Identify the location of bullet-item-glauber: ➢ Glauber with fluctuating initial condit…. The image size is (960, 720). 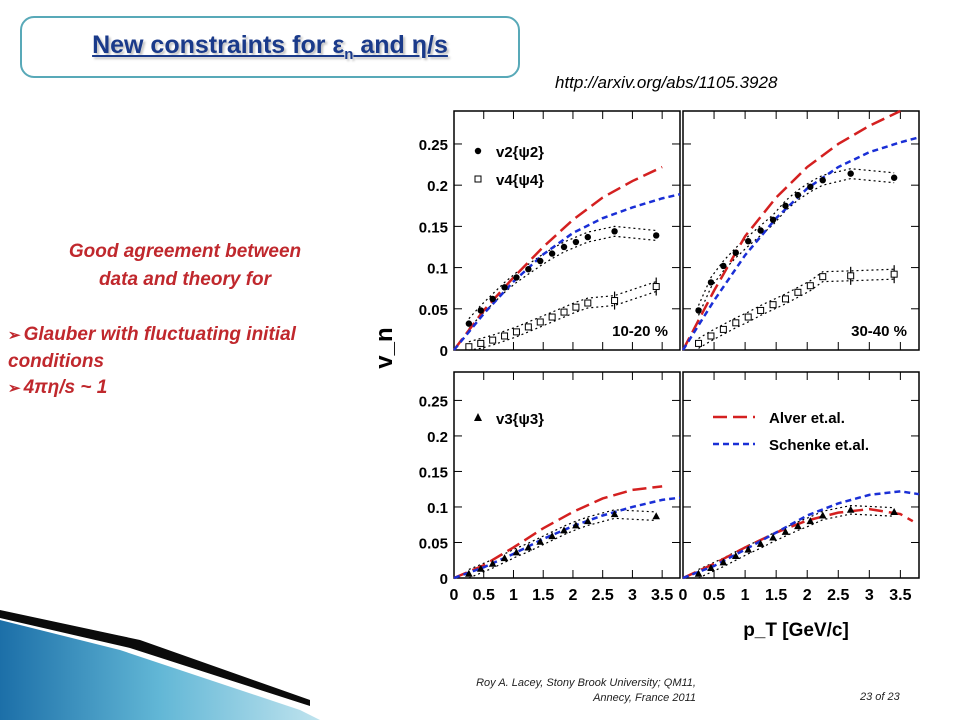
(183, 348).